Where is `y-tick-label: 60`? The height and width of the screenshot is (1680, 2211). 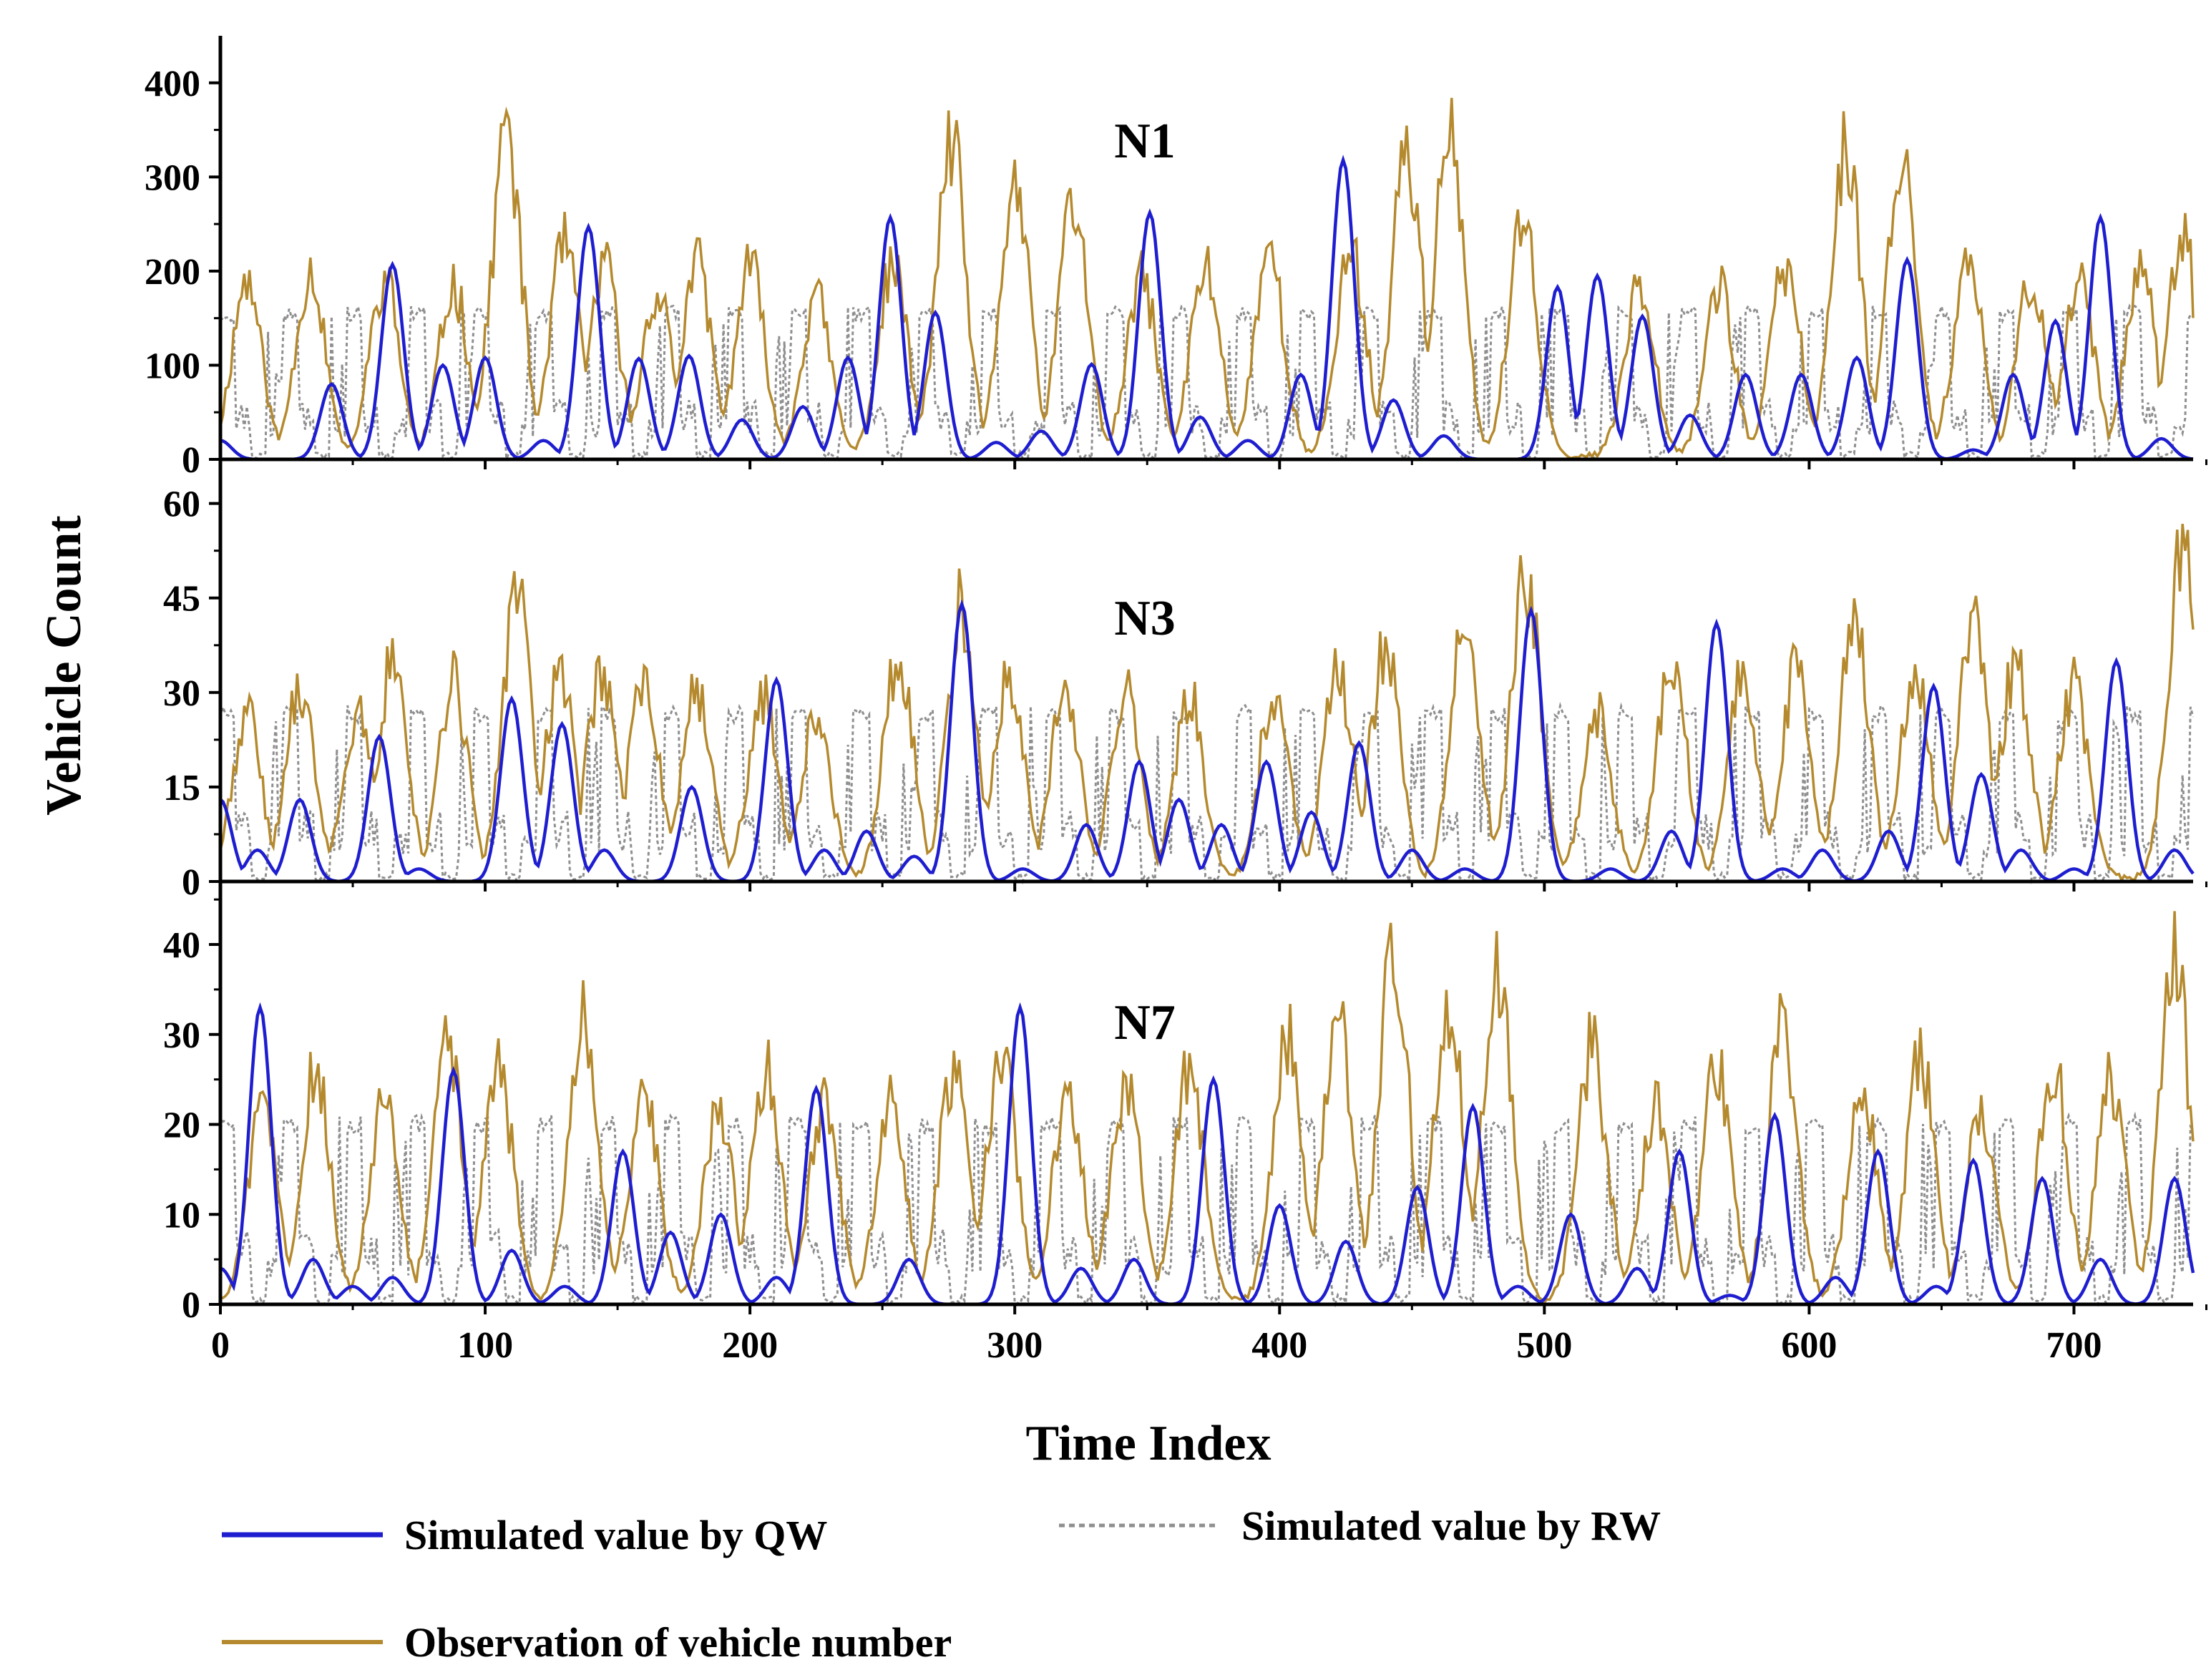 y-tick-label: 60 is located at coordinates (182, 504).